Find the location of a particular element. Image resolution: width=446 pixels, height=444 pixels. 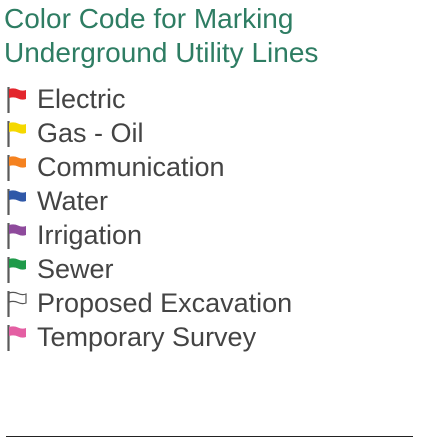

legend-item-gas-oil: Gas - Oil is located at coordinates (219, 133).